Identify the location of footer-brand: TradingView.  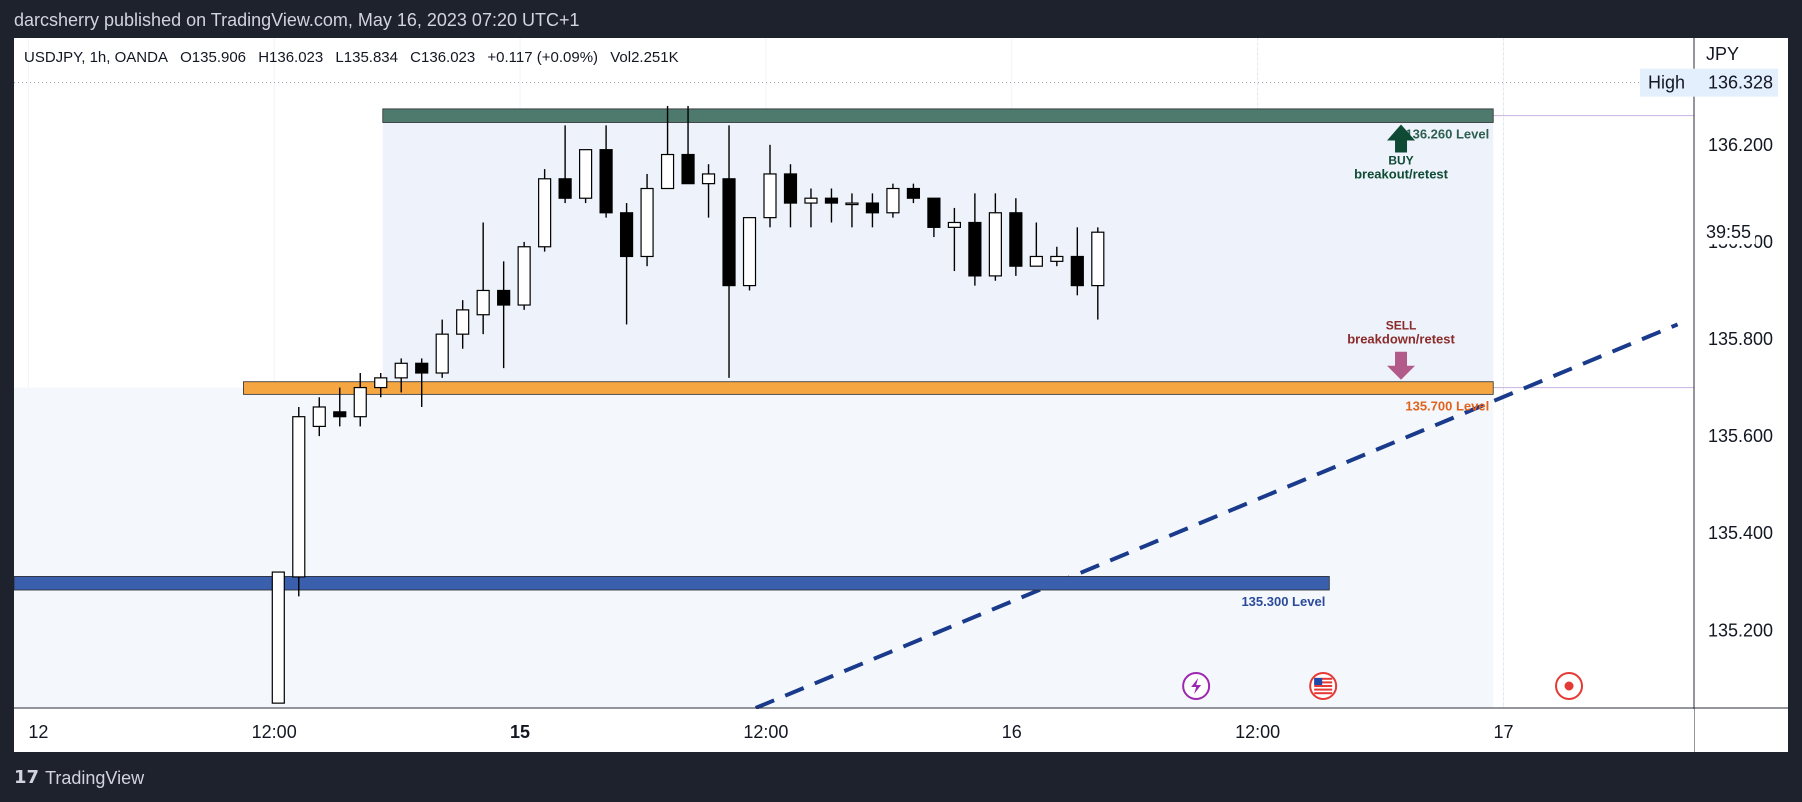
(95, 778).